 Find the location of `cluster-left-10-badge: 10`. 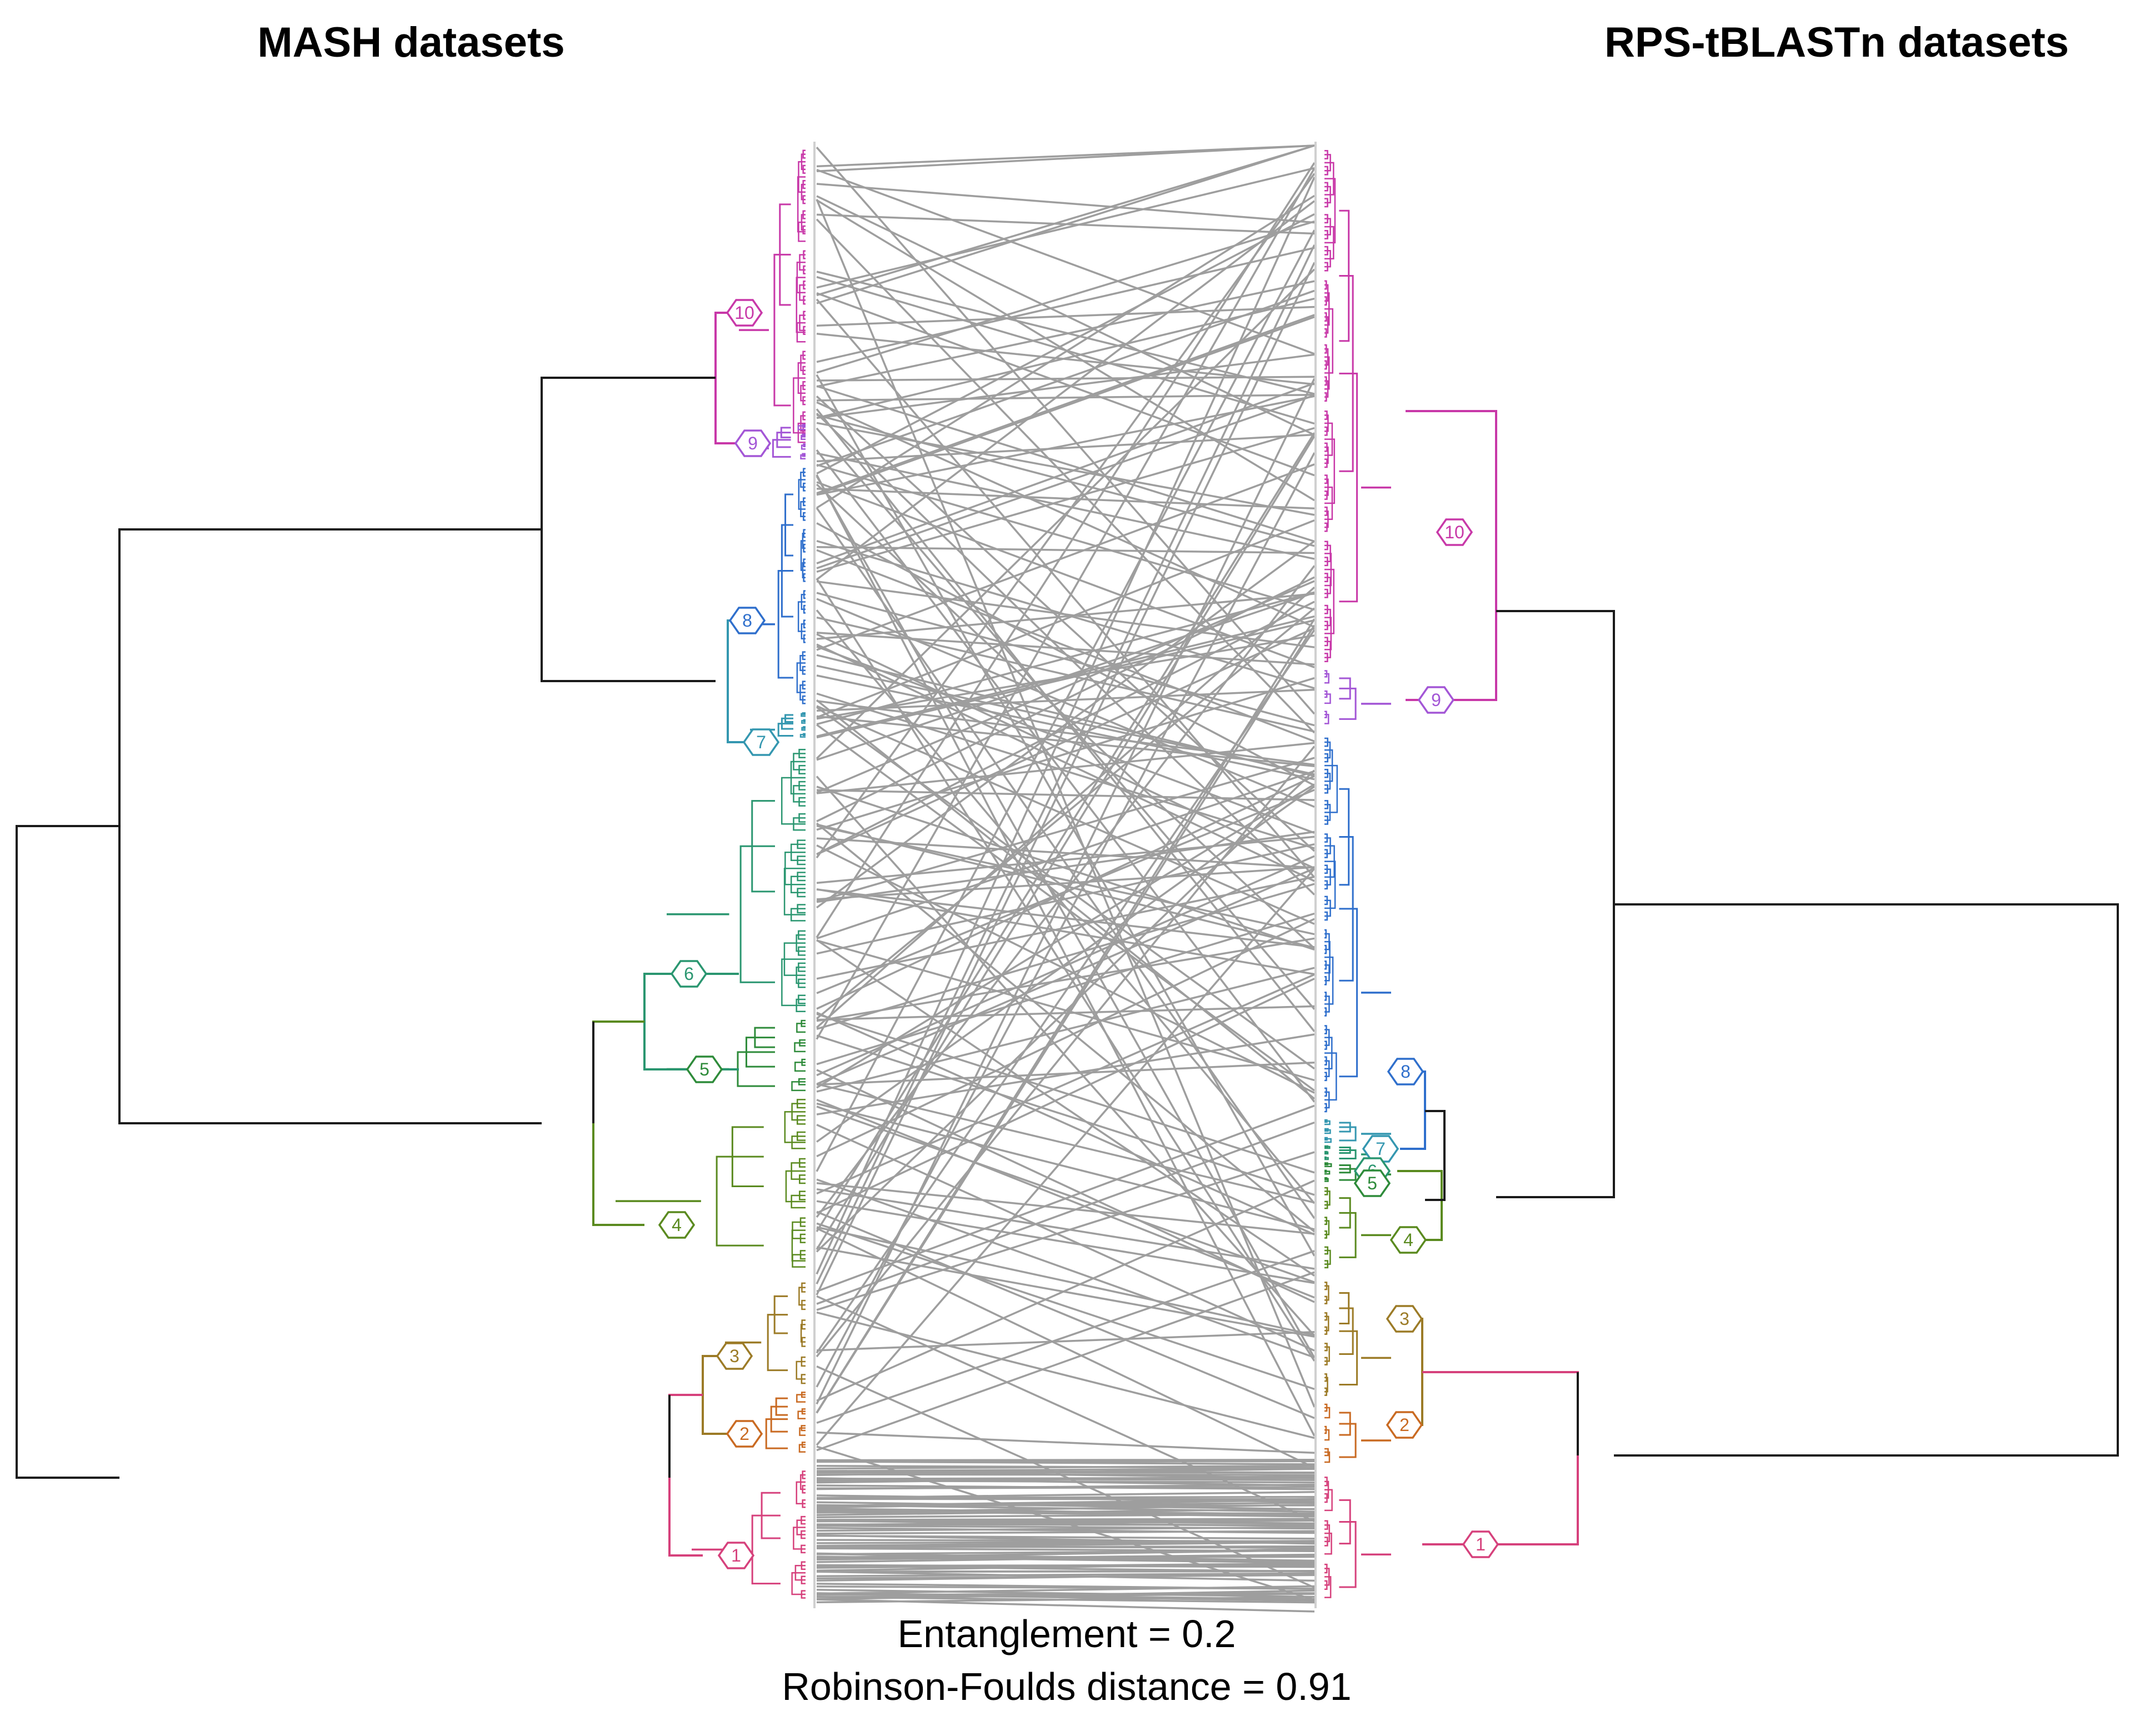

cluster-left-10-badge: 10 is located at coordinates (745, 313).